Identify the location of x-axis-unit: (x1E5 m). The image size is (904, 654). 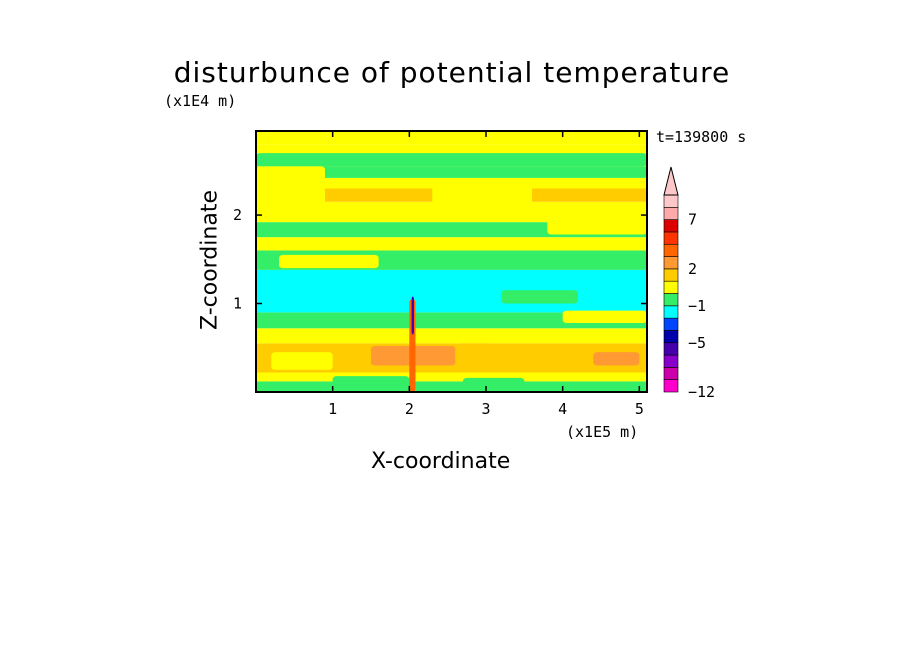
(602, 432).